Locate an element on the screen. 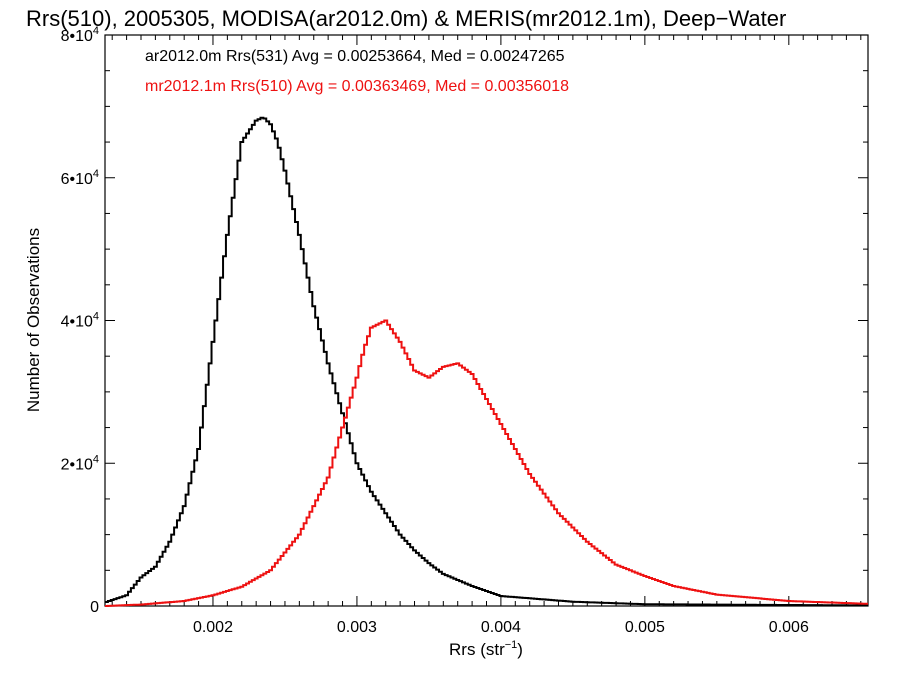 This screenshot has height=675, width=900. x-tick-label: 0.004 is located at coordinates (501, 627).